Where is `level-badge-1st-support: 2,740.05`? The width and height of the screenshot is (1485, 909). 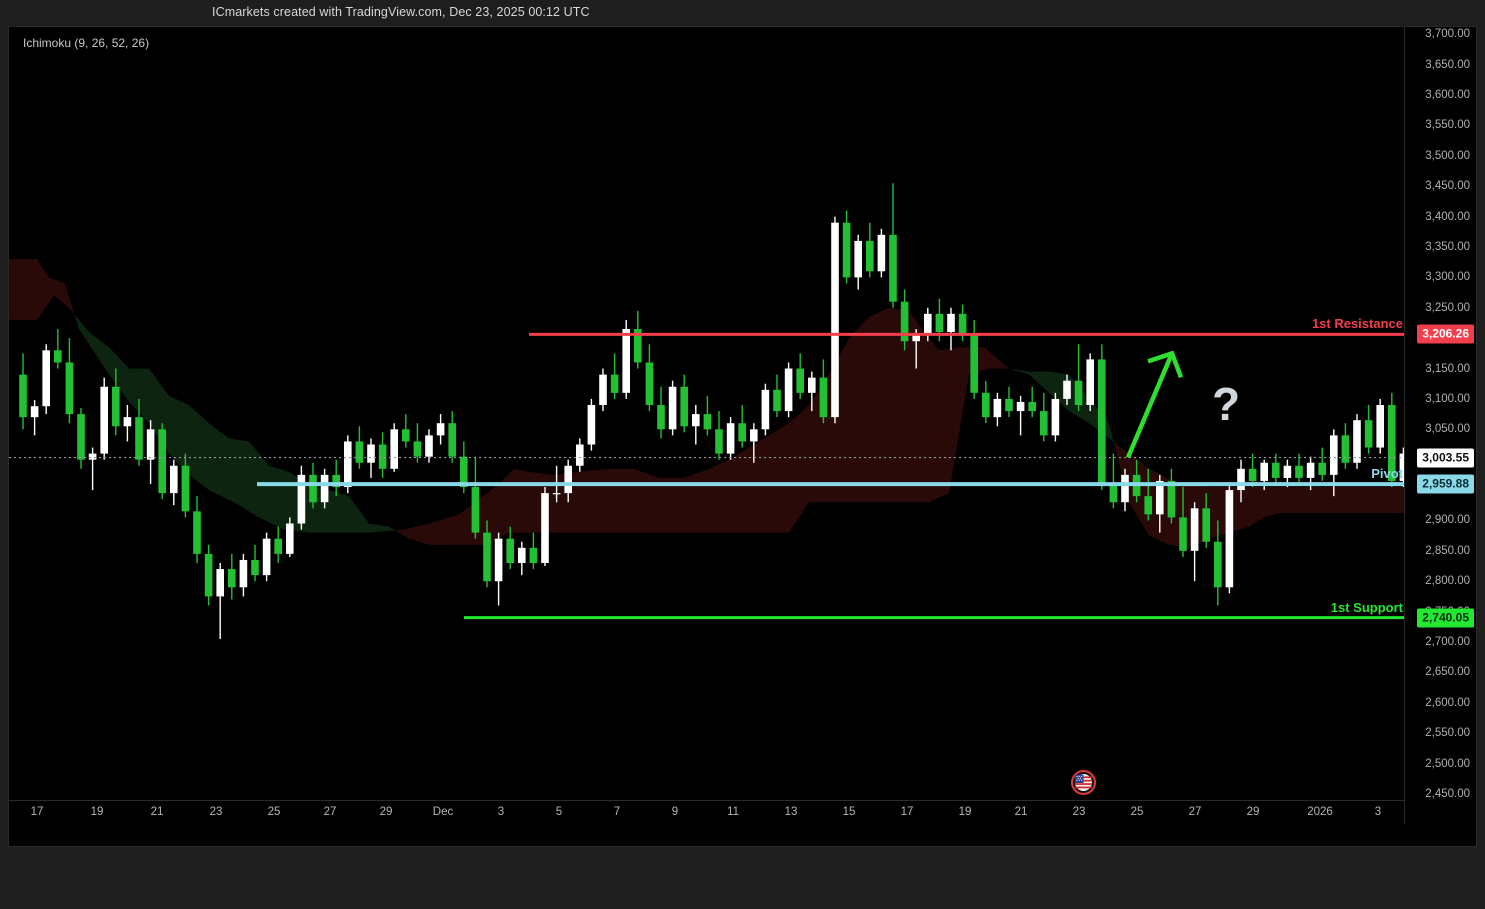
level-badge-1st-support: 2,740.05 is located at coordinates (1445, 618).